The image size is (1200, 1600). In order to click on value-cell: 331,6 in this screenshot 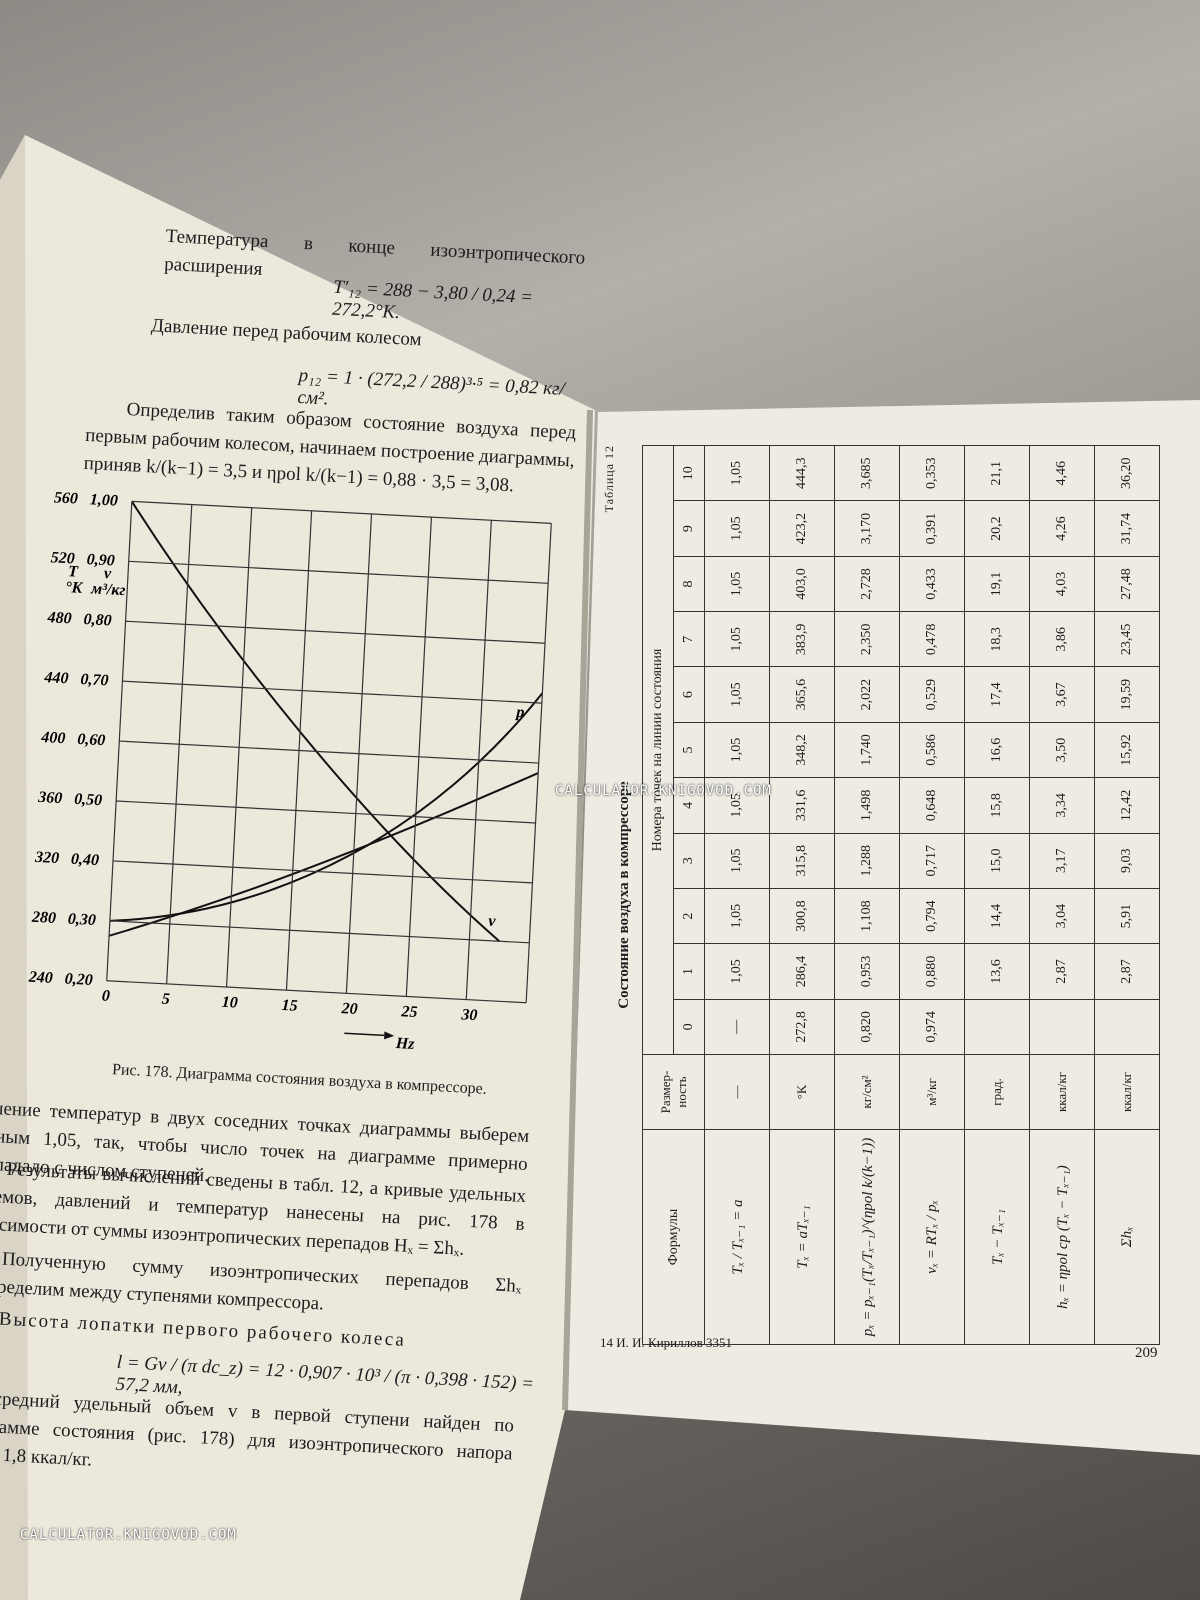, I will do `click(802, 805)`.